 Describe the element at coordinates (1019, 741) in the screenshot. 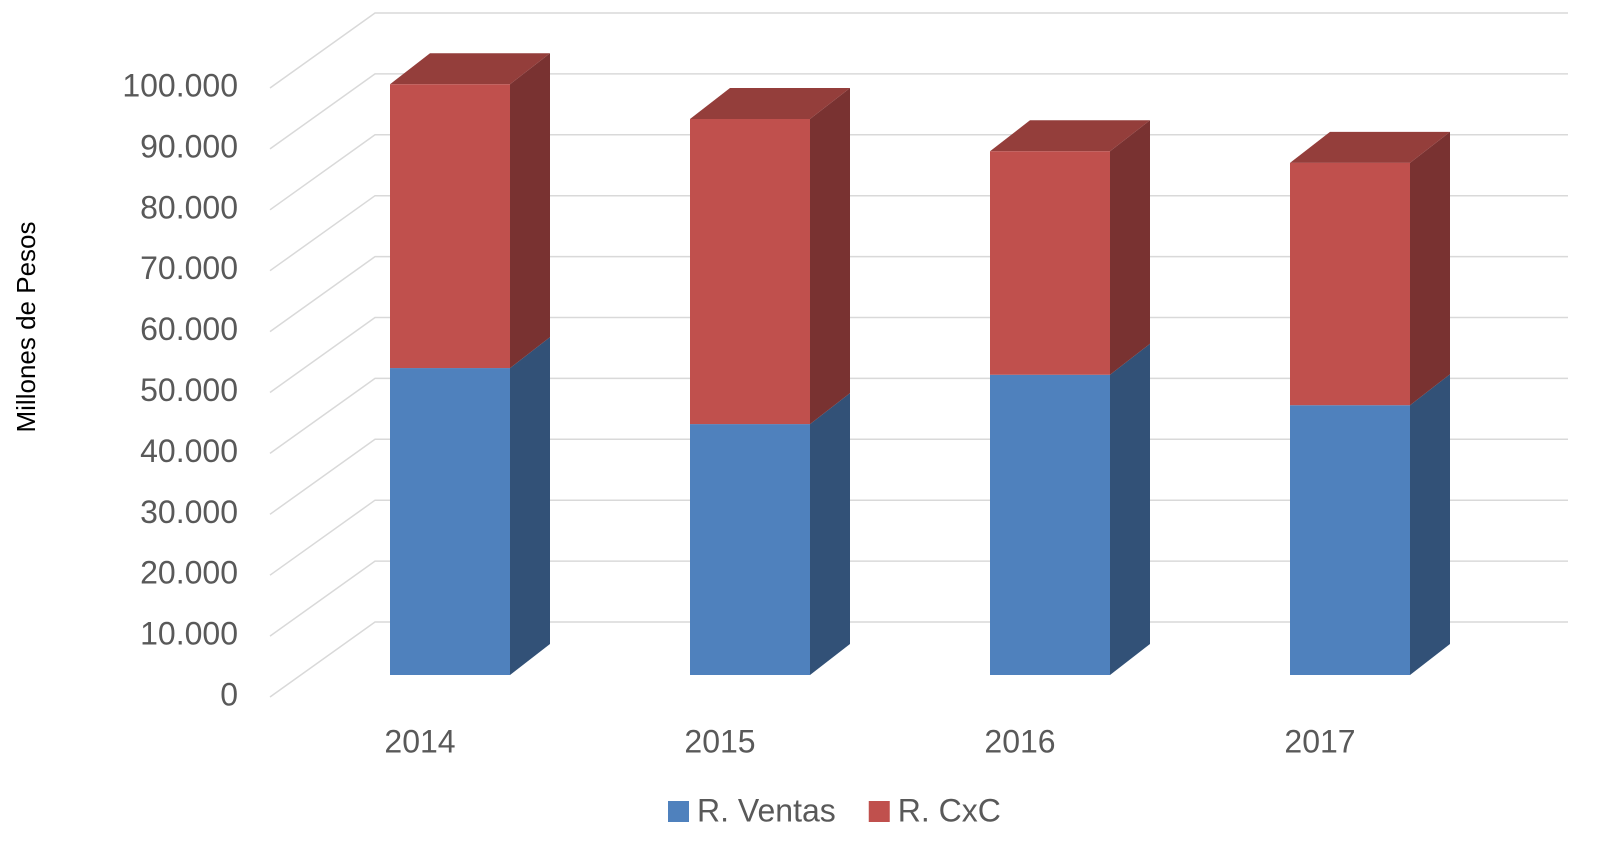

I see `x-tick-label: 2016` at that location.